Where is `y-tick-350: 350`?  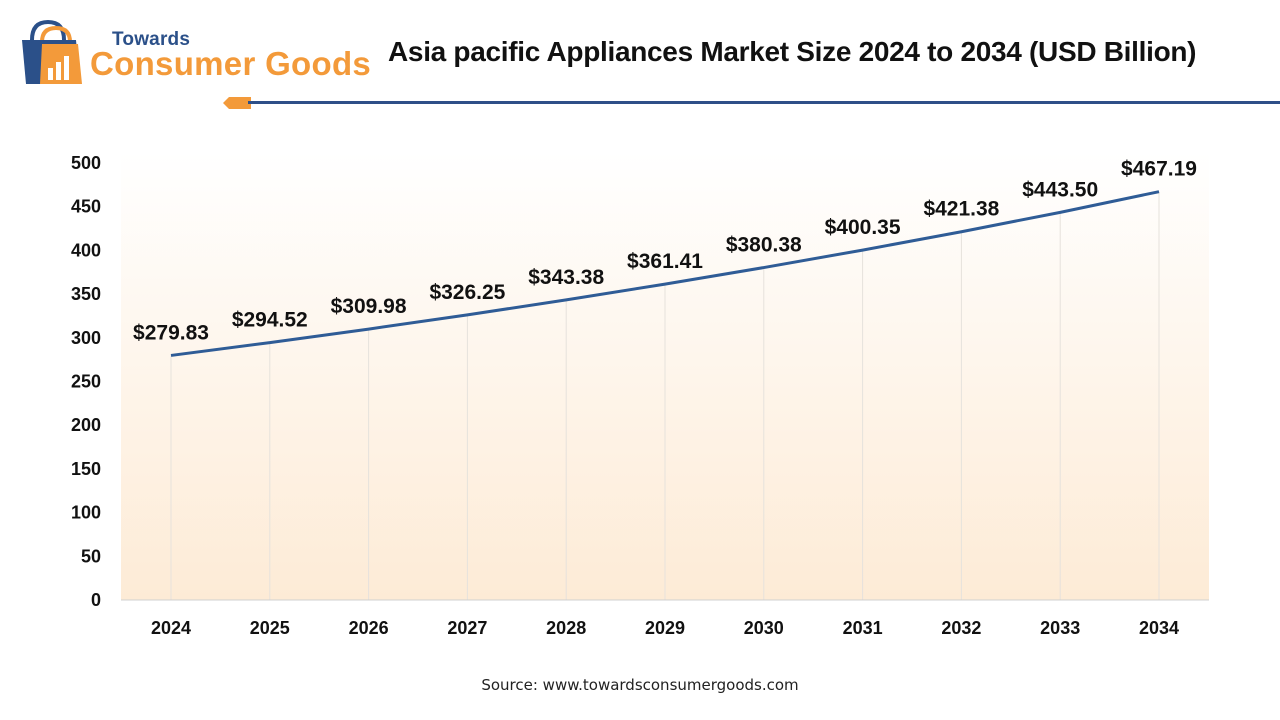 y-tick-350: 350 is located at coordinates (86, 294).